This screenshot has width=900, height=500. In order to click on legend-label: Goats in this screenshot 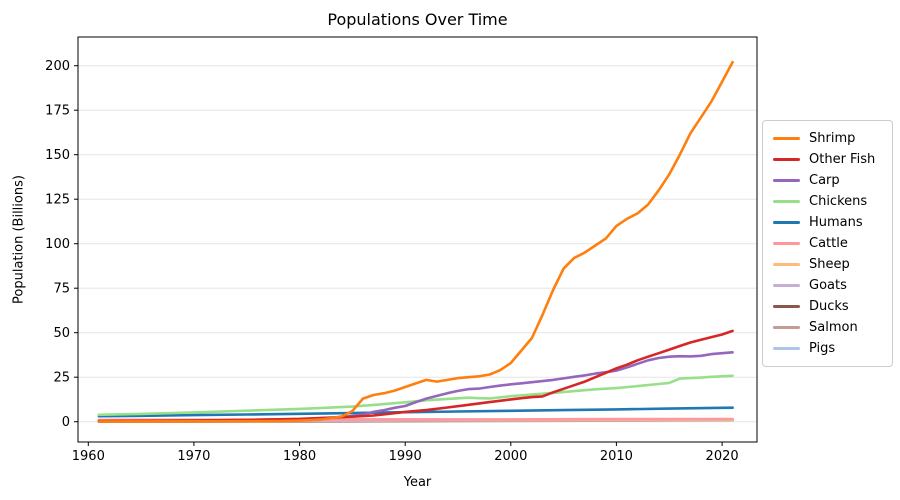, I will do `click(828, 285)`.